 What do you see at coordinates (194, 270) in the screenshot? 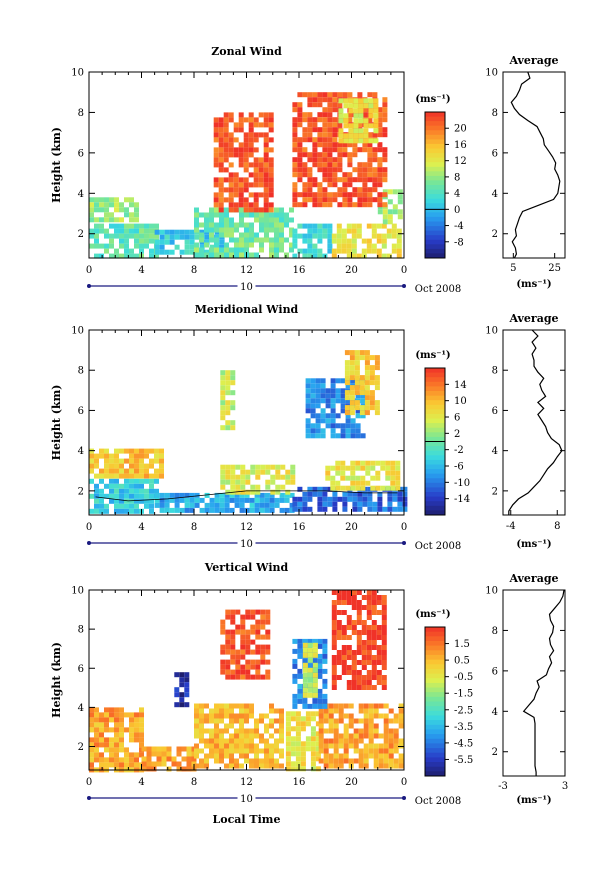
I see `x-tick-label: 8` at bounding box center [194, 270].